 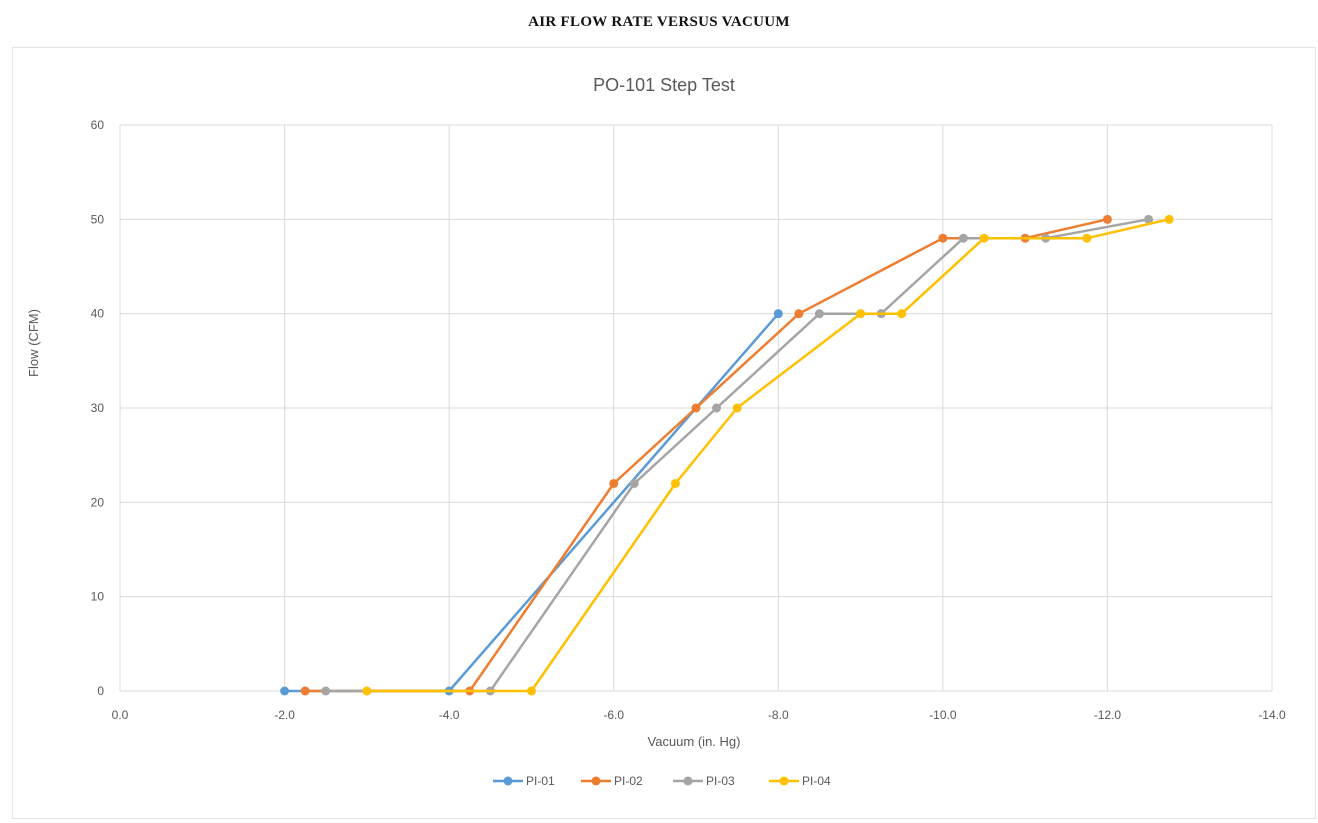 What do you see at coordinates (1108, 715) in the screenshot?
I see `x-tick-label: -12.0` at bounding box center [1108, 715].